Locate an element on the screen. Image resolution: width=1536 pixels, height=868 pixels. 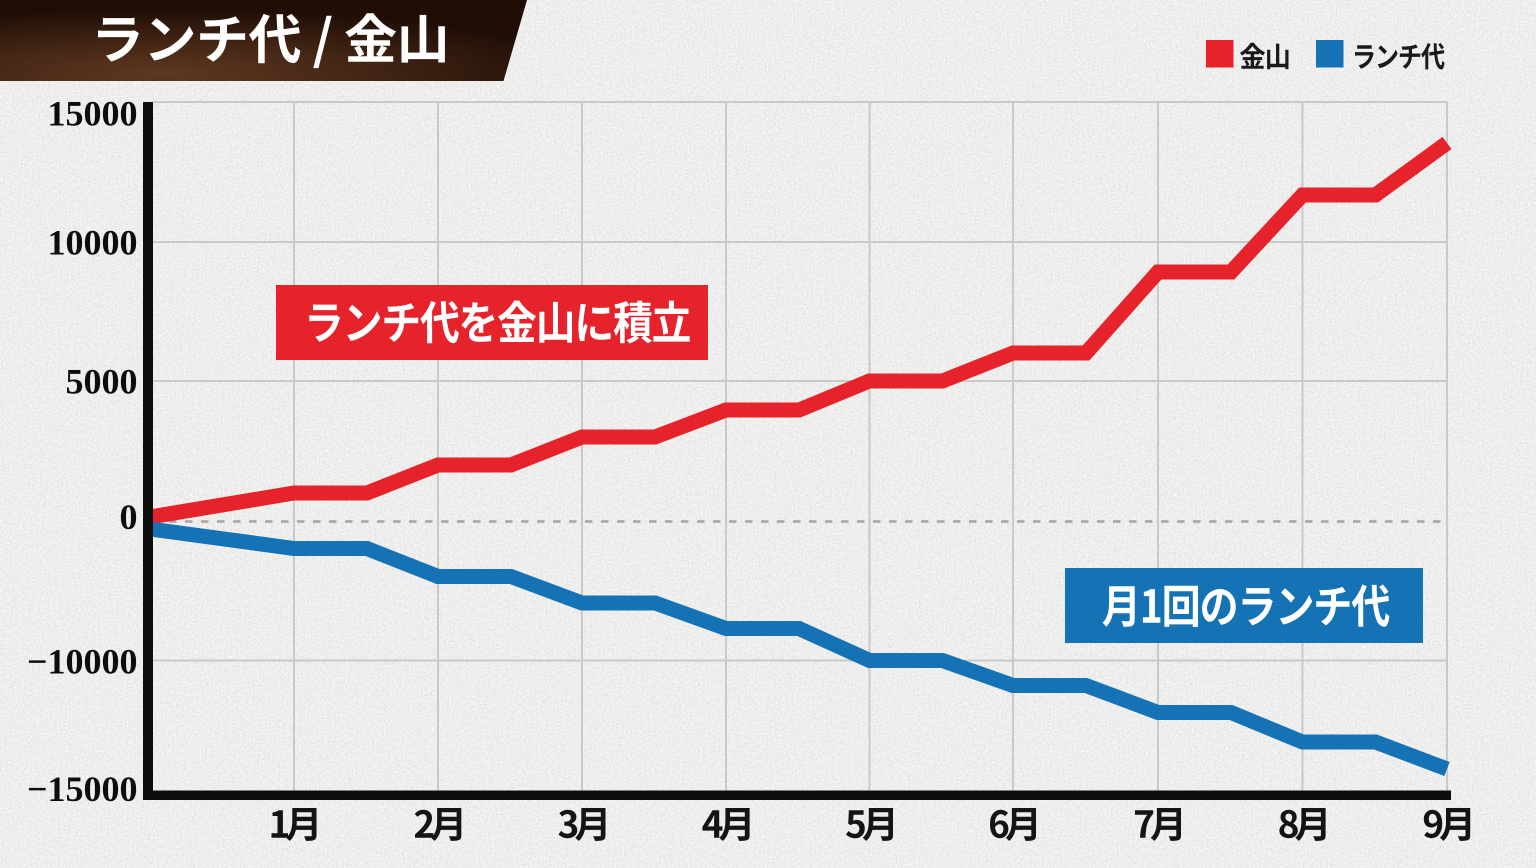
svg-text: −15000 is located at coordinates (82, 789).